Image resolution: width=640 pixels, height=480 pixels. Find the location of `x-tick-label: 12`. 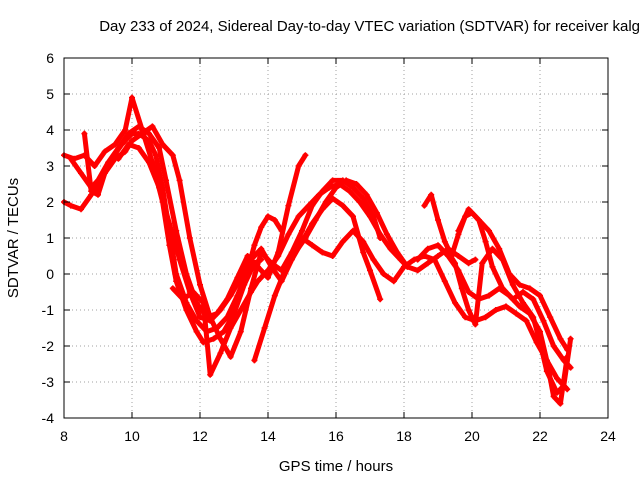

x-tick-label: 12 is located at coordinates (200, 436).